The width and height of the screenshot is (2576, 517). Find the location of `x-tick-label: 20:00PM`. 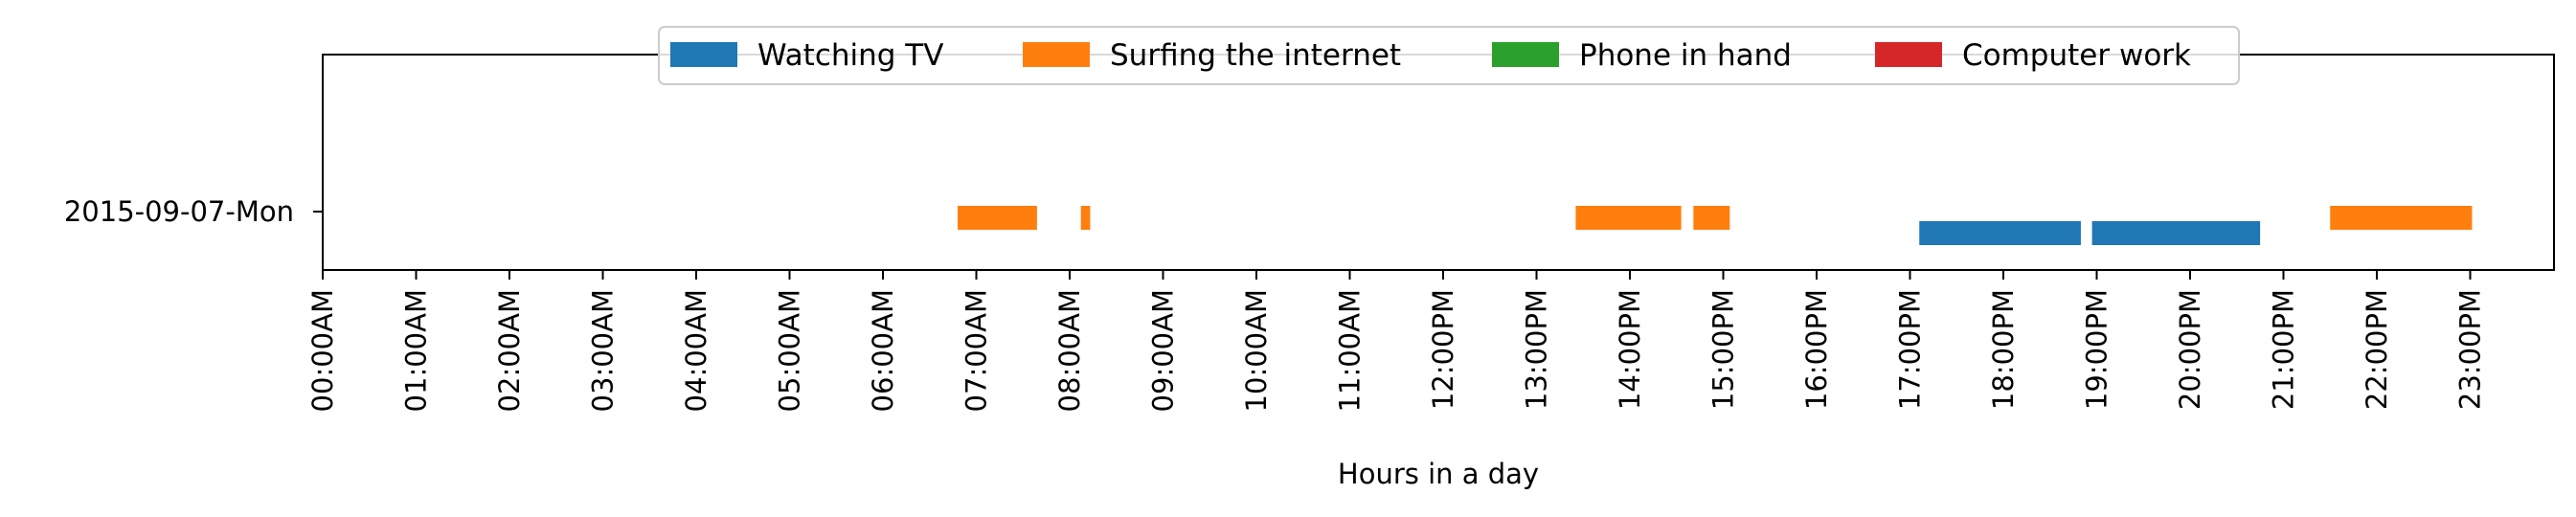

x-tick-label: 20:00PM is located at coordinates (2190, 349).